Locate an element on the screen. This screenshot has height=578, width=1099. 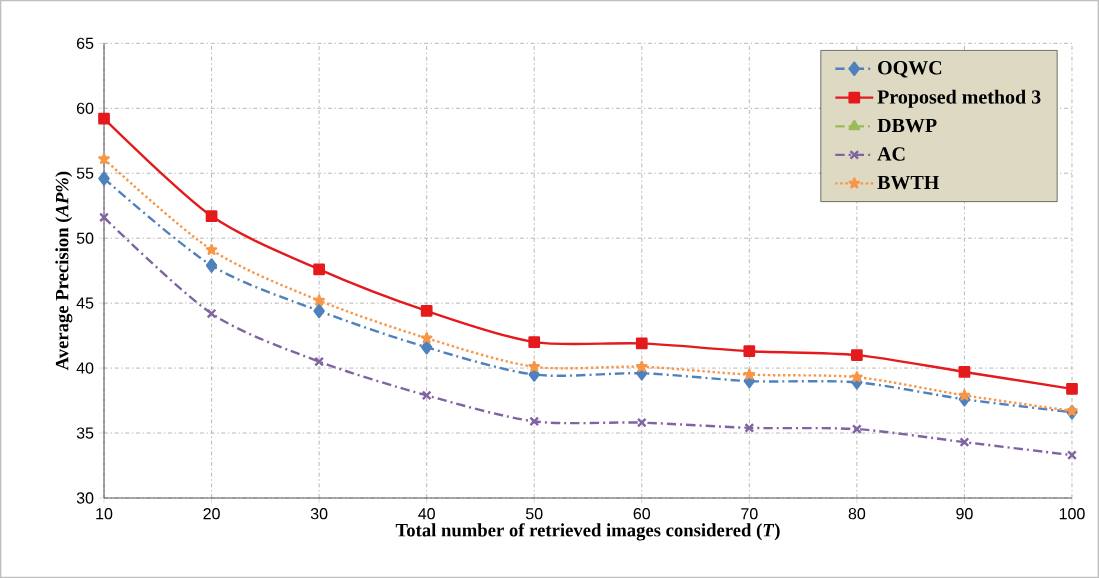
legend-label: OQWC is located at coordinates (910, 69).